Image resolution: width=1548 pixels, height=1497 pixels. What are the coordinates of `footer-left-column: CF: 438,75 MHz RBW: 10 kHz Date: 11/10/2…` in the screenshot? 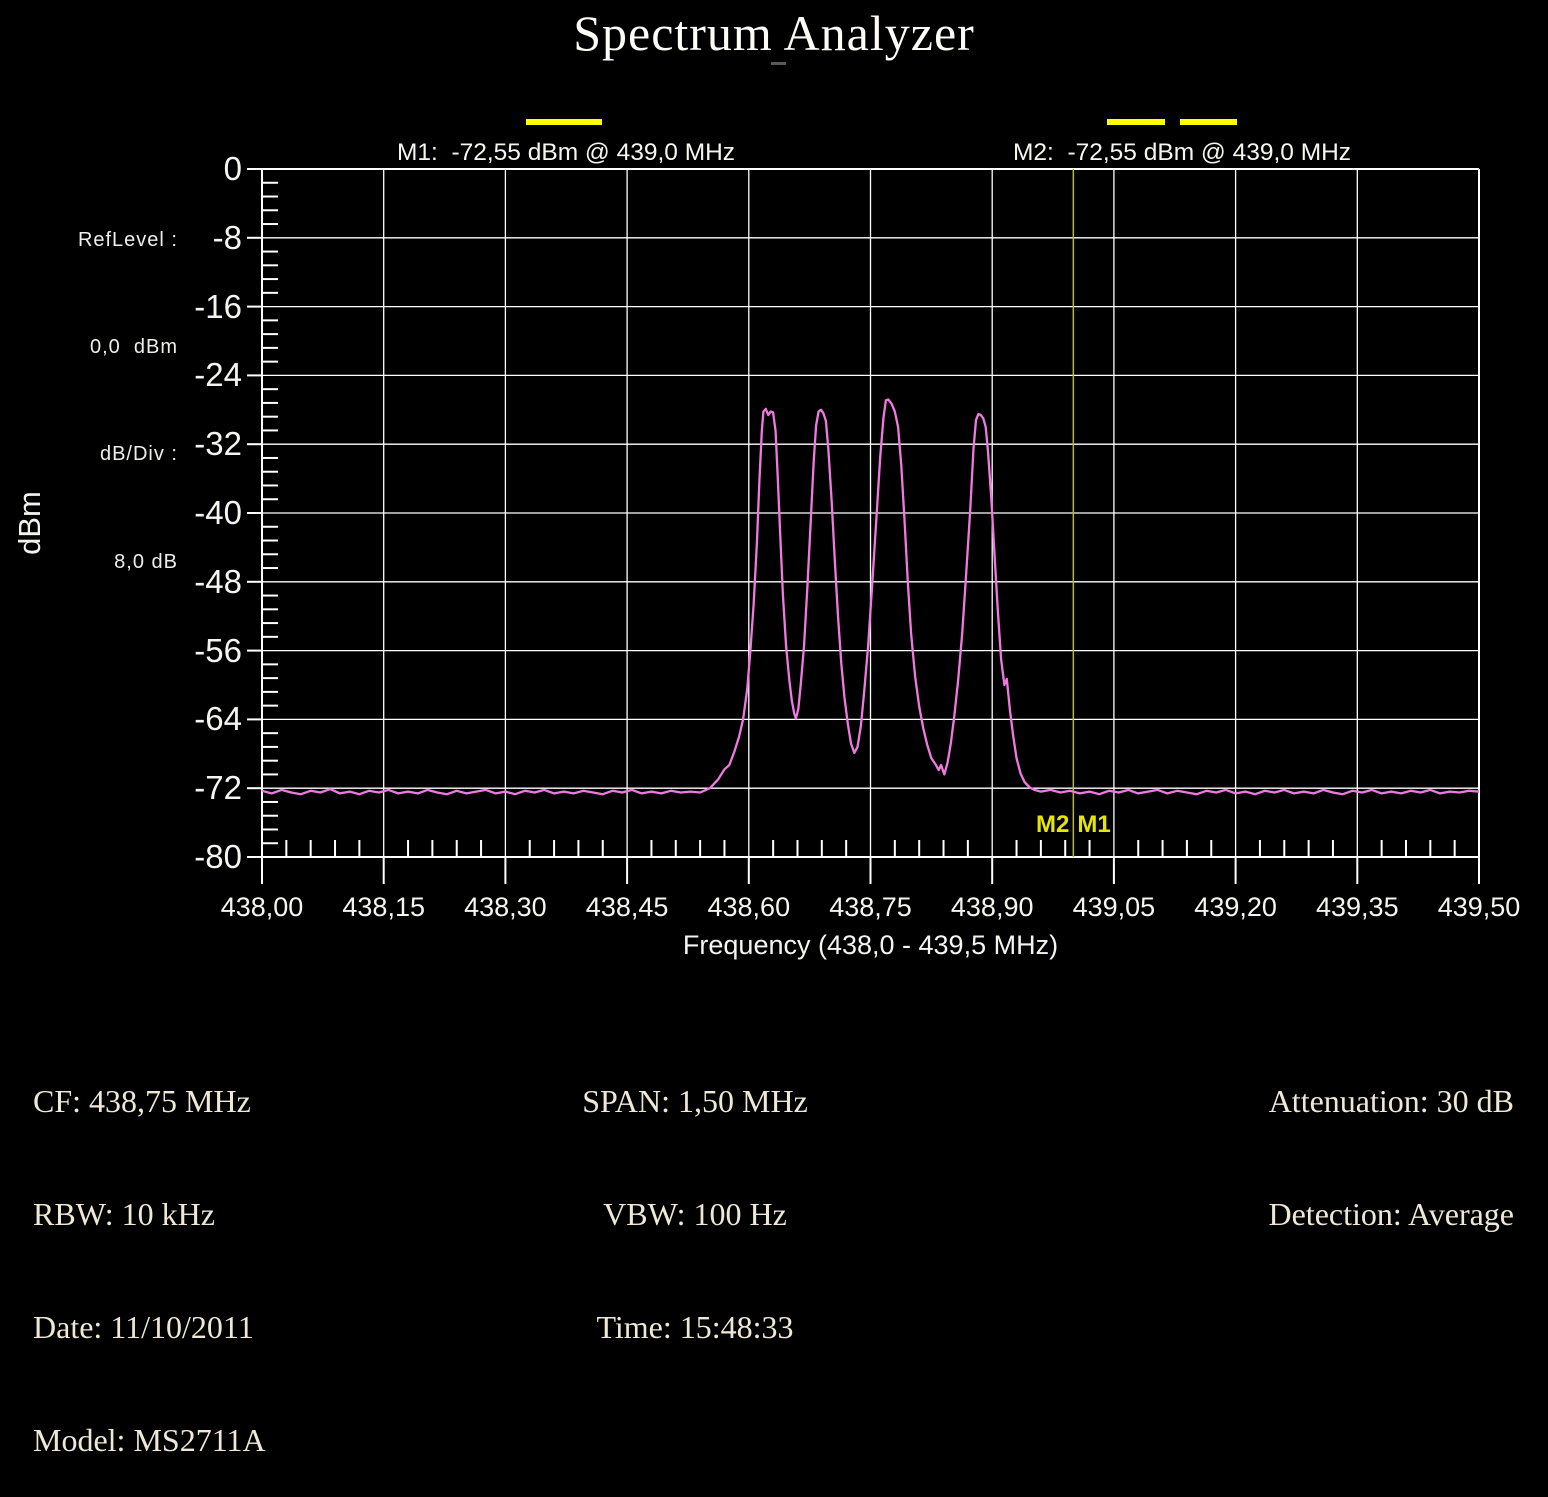 It's located at (149, 1252).